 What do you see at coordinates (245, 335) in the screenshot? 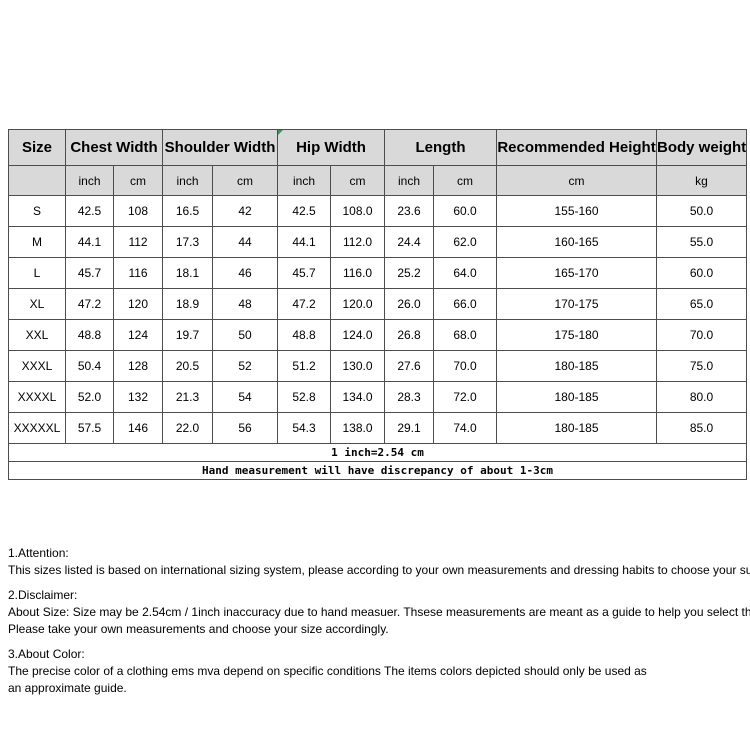
I see `value-cell: 50` at bounding box center [245, 335].